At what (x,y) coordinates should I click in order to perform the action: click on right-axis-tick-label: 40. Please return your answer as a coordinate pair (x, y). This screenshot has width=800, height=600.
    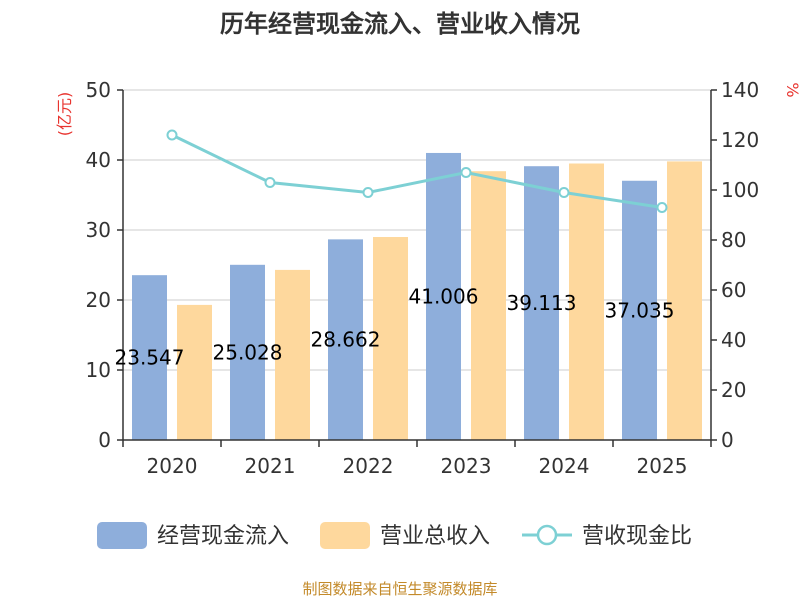
    Looking at the image, I should click on (733, 340).